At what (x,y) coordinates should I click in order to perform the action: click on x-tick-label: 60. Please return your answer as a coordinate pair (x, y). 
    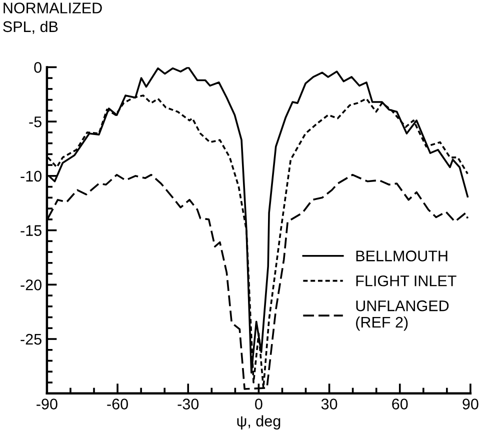
    Looking at the image, I should click on (400, 404).